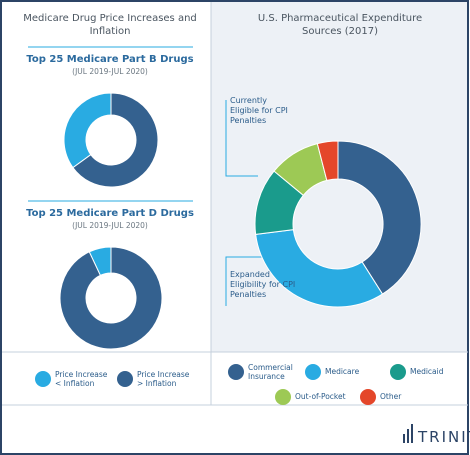 The image size is (470, 455). What do you see at coordinates (263, 284) in the screenshot?
I see `annotation: Expanded Eligibility for CPI Penalties` at bounding box center [263, 284].